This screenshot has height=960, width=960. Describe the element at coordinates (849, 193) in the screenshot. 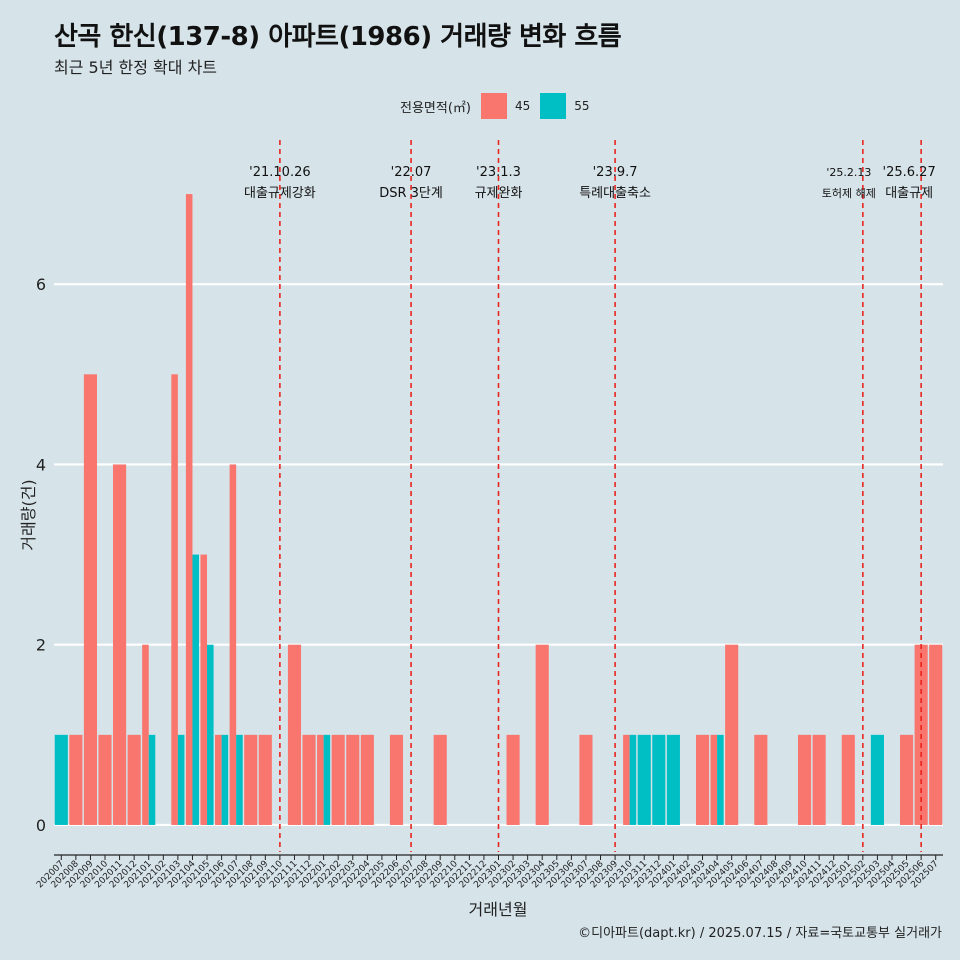

I see `event-label-4: 토허제 해제` at that location.